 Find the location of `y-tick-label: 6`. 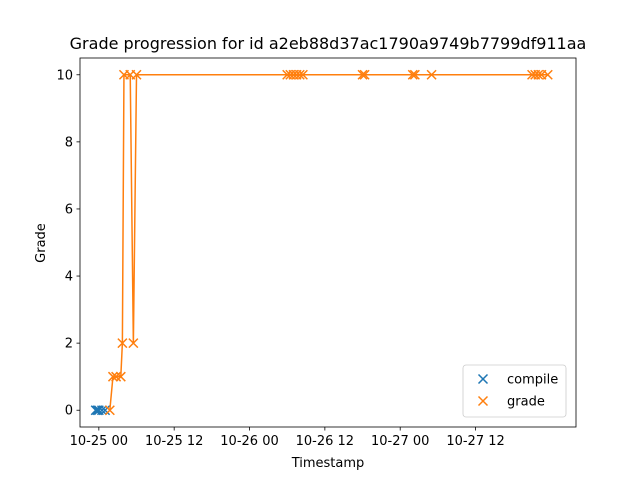

y-tick-label: 6 is located at coordinates (69, 209).